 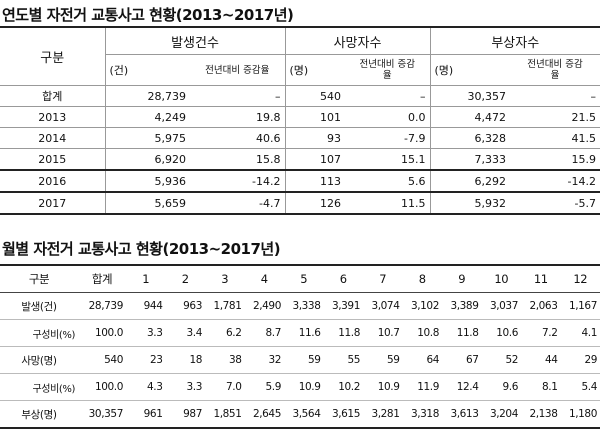 I want to click on data-cell: 3,102, so click(x=422, y=306).